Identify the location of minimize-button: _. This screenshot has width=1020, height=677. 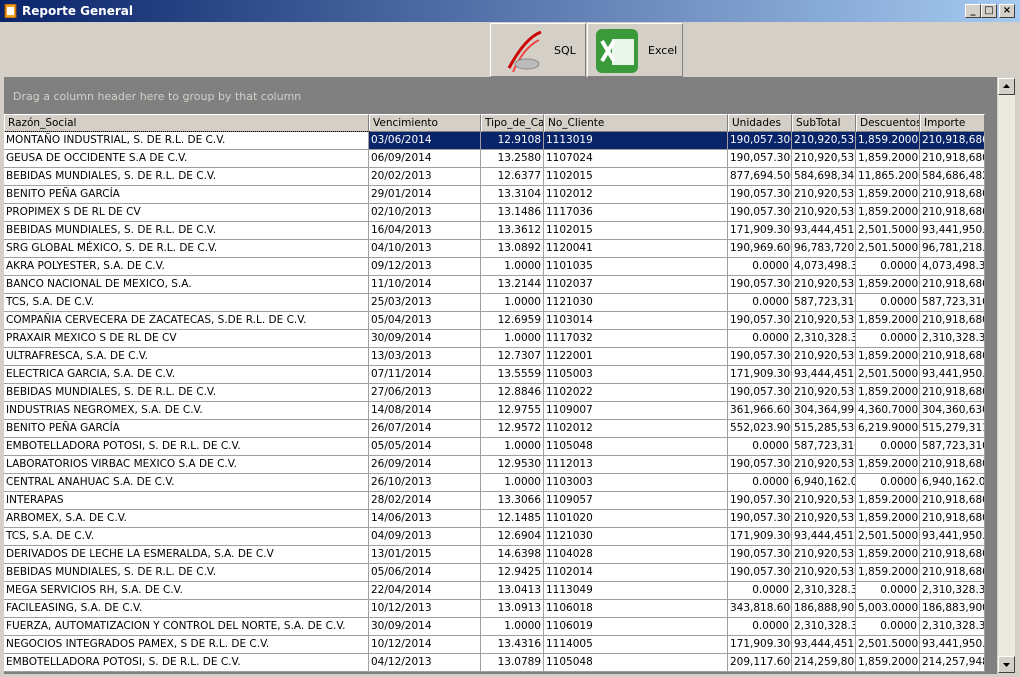
(973, 11).